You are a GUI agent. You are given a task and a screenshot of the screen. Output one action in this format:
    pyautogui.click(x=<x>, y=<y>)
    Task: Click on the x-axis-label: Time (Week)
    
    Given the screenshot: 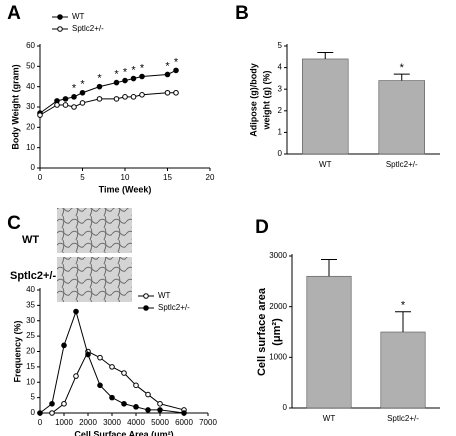 What is the action you would take?
    pyautogui.click(x=125, y=189)
    